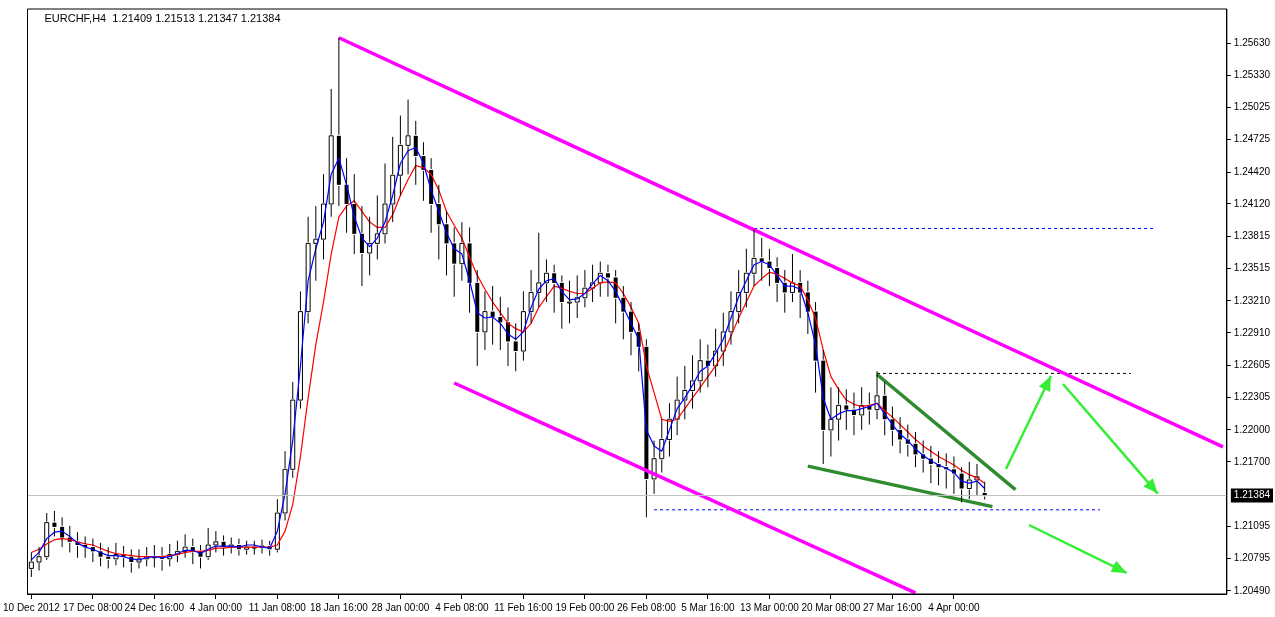 Image resolution: width=1275 pixels, height=617 pixels. I want to click on y-tick-label: 1.22910, so click(1252, 332).